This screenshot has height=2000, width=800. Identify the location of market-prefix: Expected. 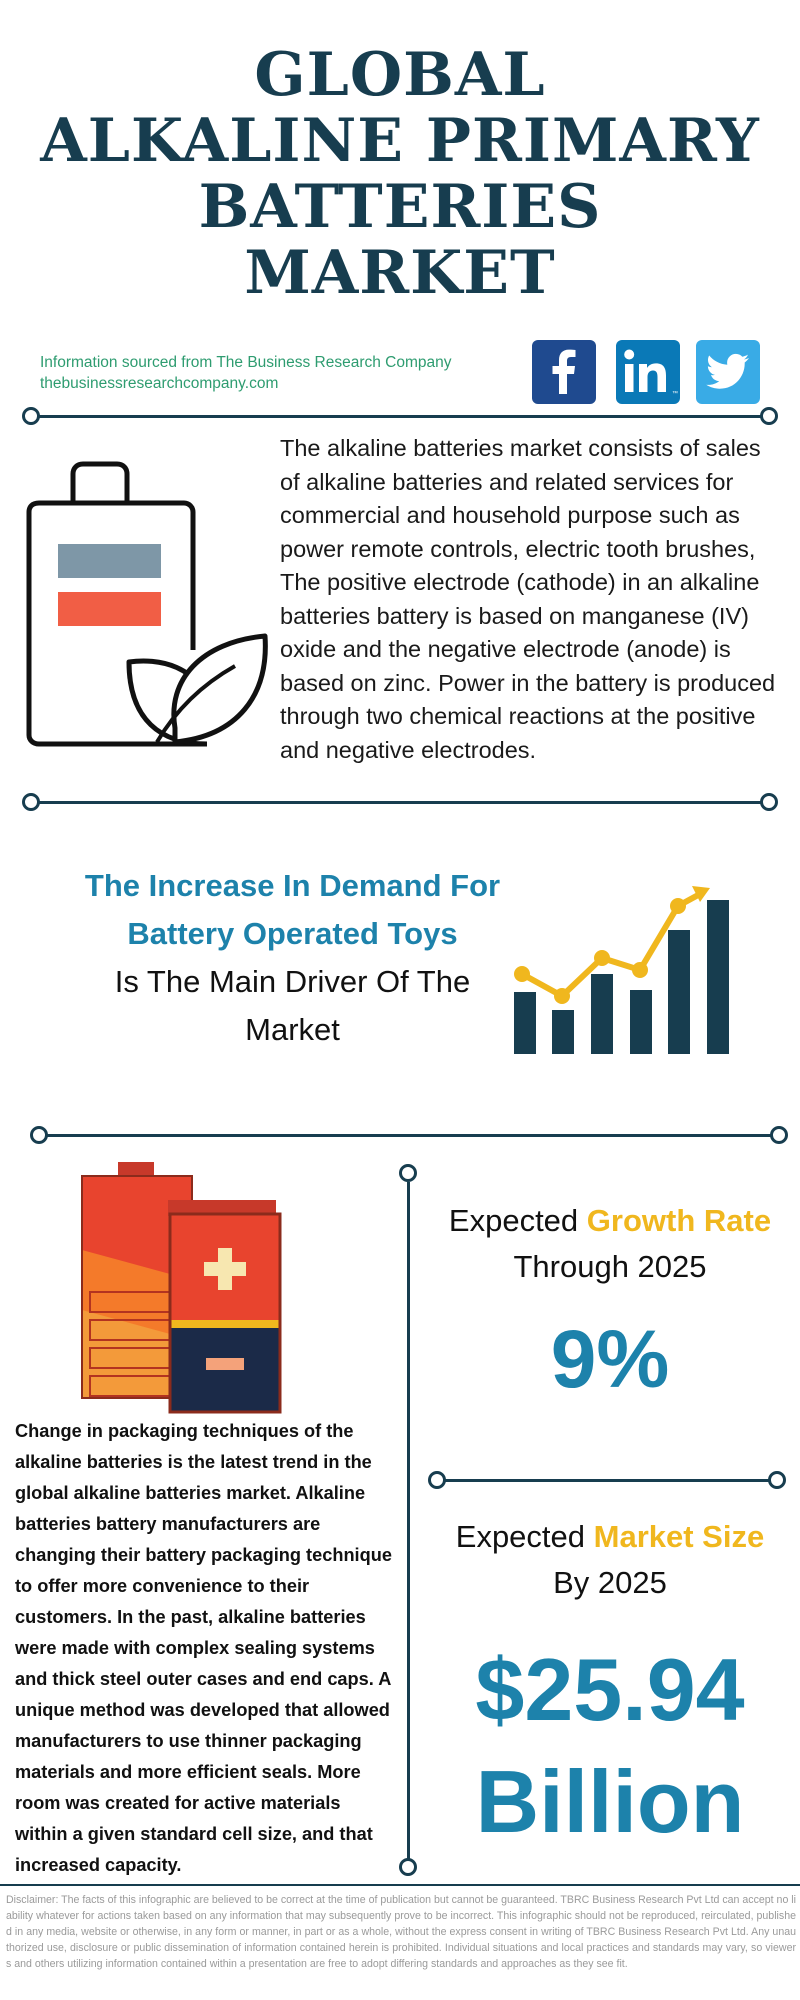
(524, 1536).